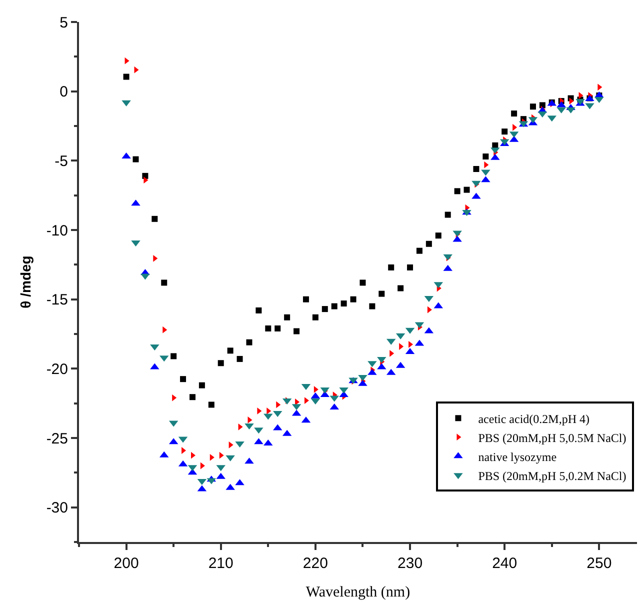 This screenshot has width=641, height=602. Describe the element at coordinates (57, 300) in the screenshot. I see `y-tick-label: -15` at that location.